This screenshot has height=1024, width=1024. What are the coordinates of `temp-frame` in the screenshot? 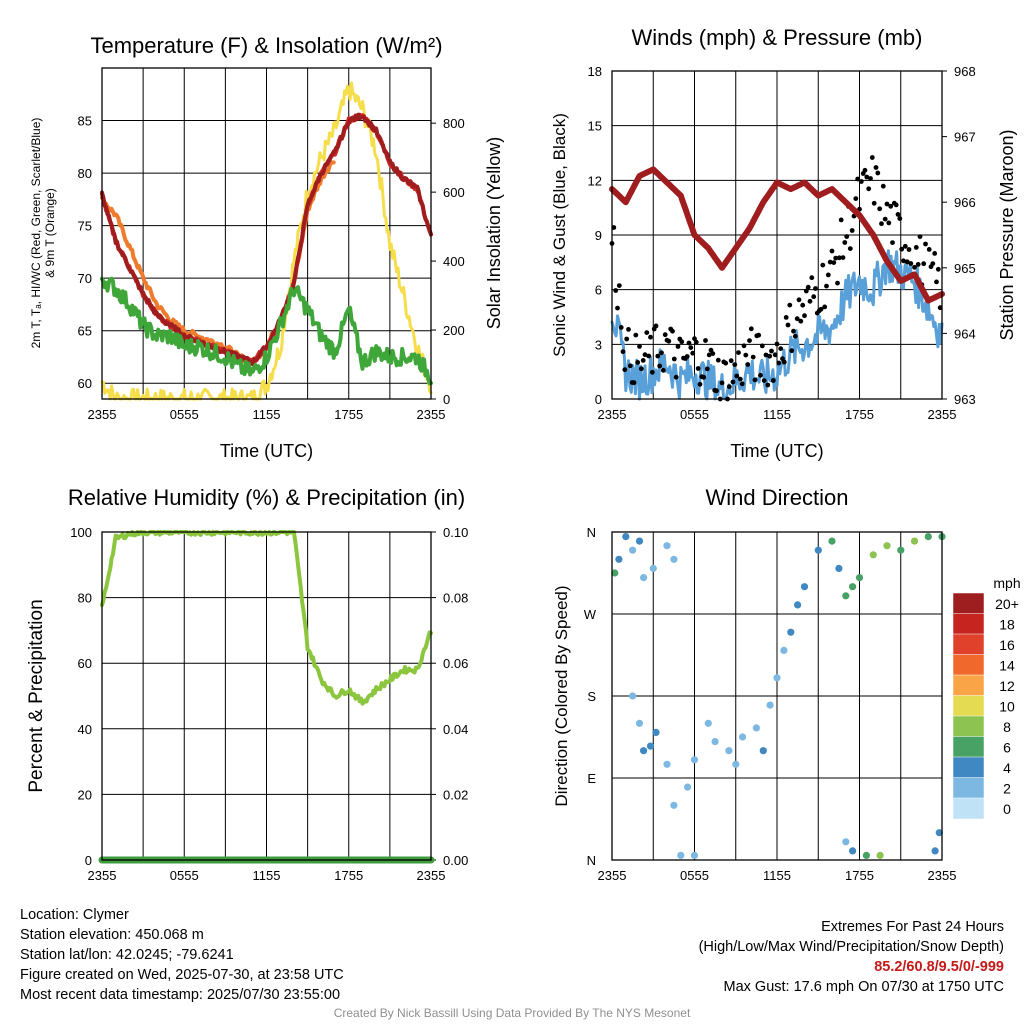 It's located at (266, 233).